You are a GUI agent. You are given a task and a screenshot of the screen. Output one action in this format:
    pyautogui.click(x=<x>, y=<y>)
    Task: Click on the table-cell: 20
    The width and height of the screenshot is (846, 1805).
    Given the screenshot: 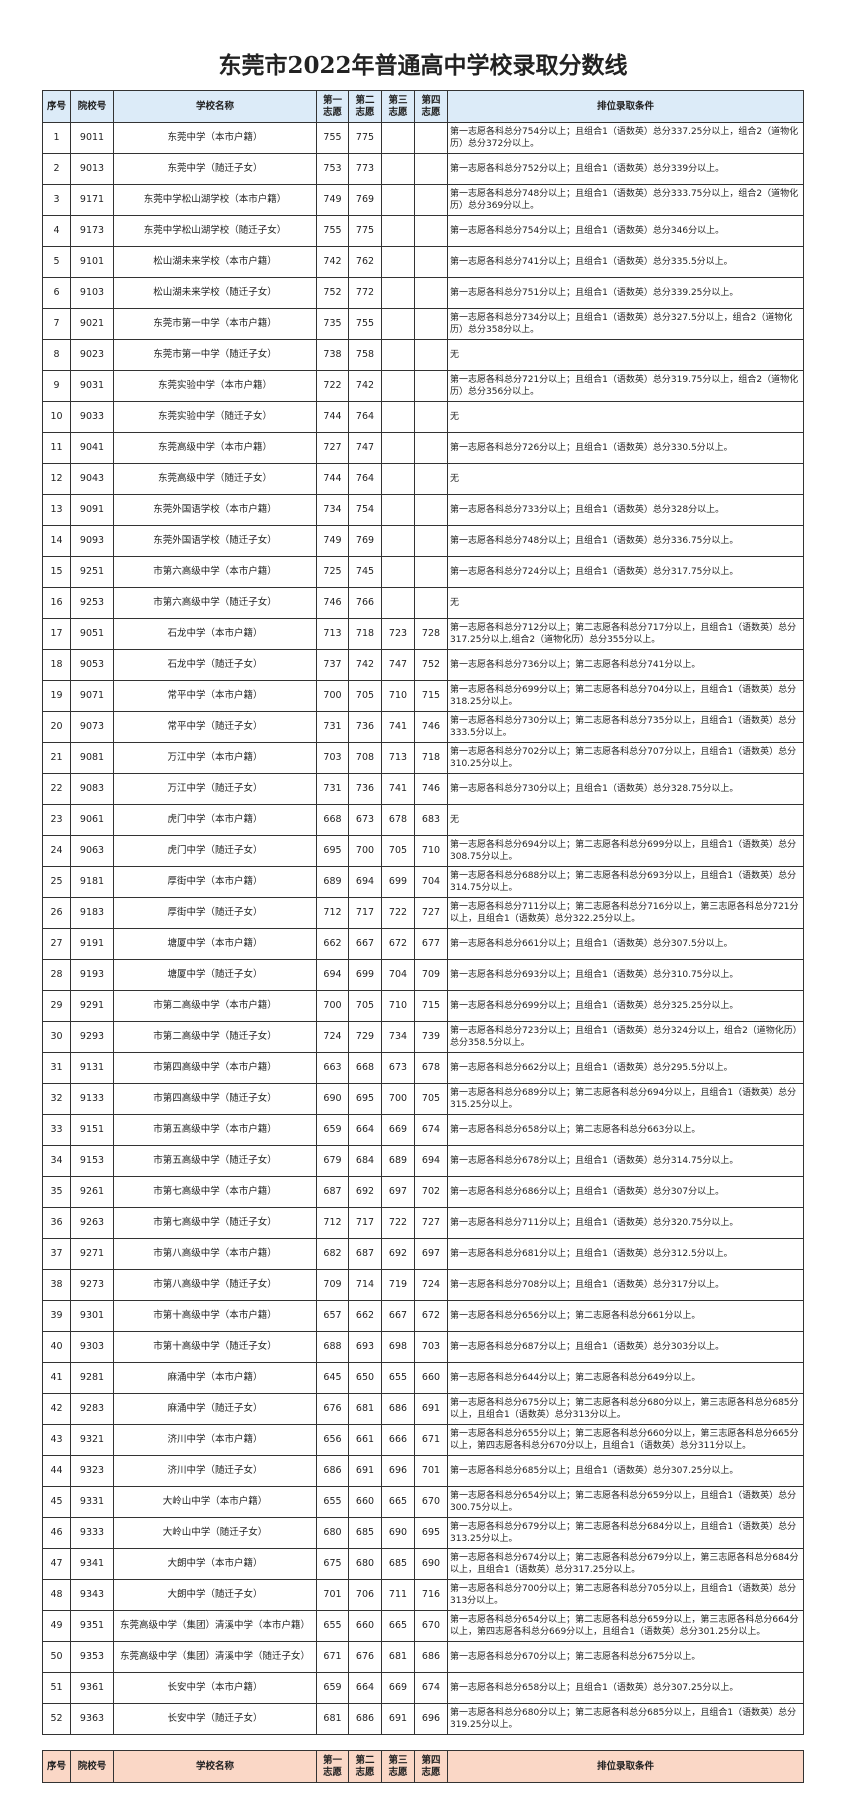 What is the action you would take?
    pyautogui.click(x=56, y=727)
    